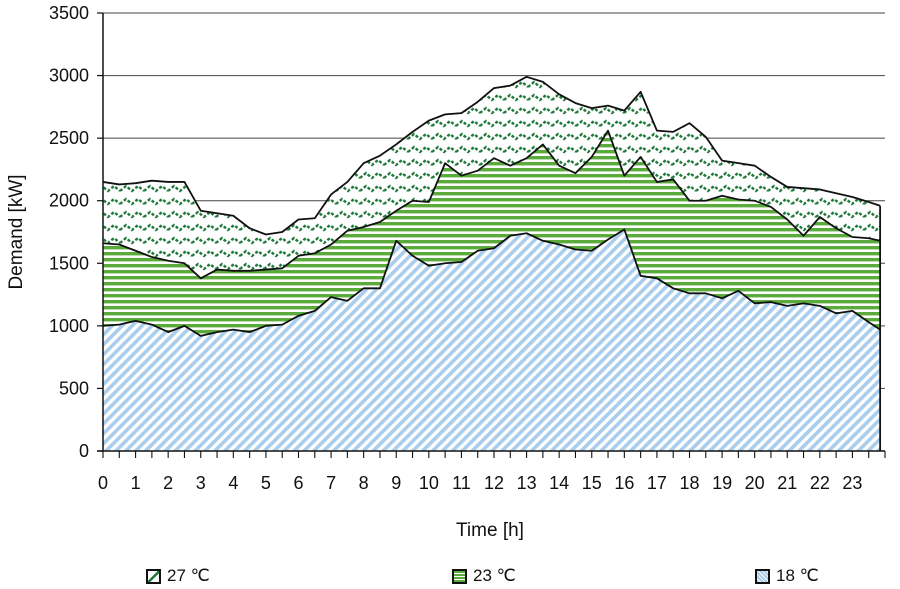  What do you see at coordinates (624, 483) in the screenshot?
I see `x-tick-label: 16` at bounding box center [624, 483].